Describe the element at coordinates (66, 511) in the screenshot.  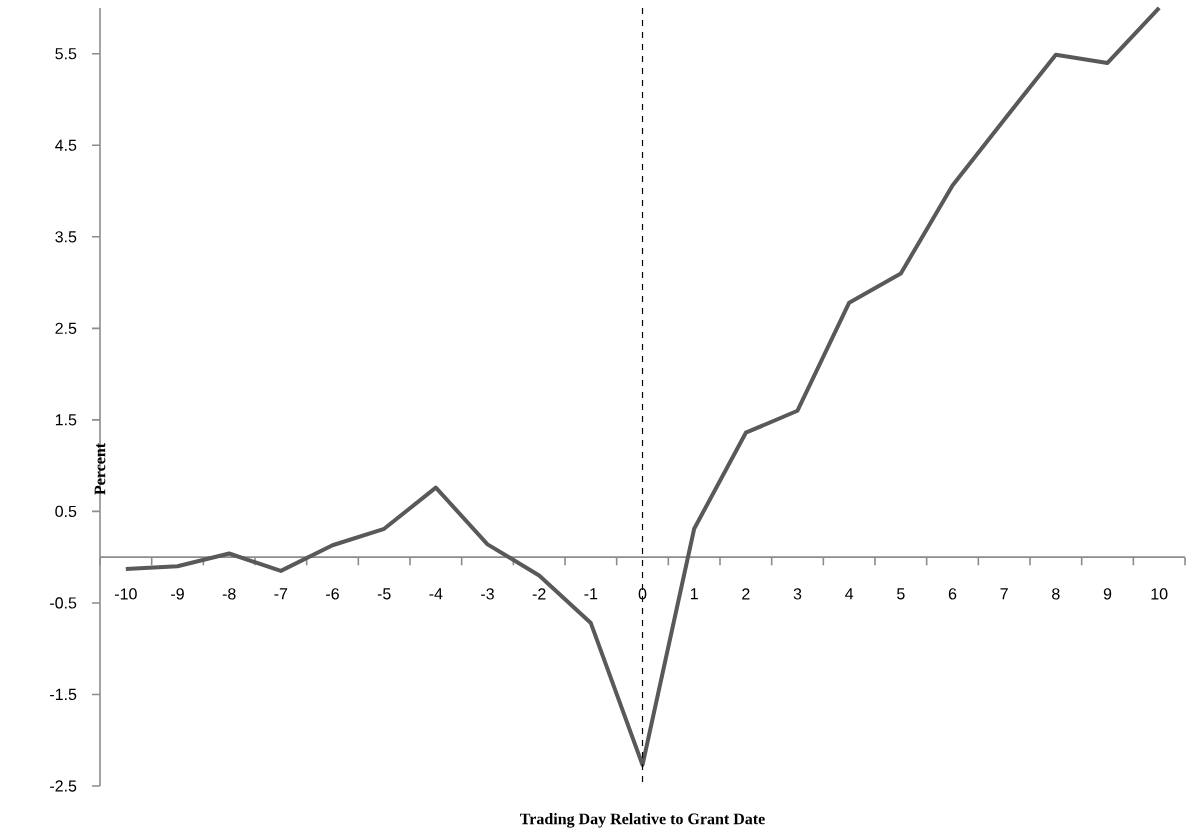
I see `y-tick-label: 0.5` at that location.